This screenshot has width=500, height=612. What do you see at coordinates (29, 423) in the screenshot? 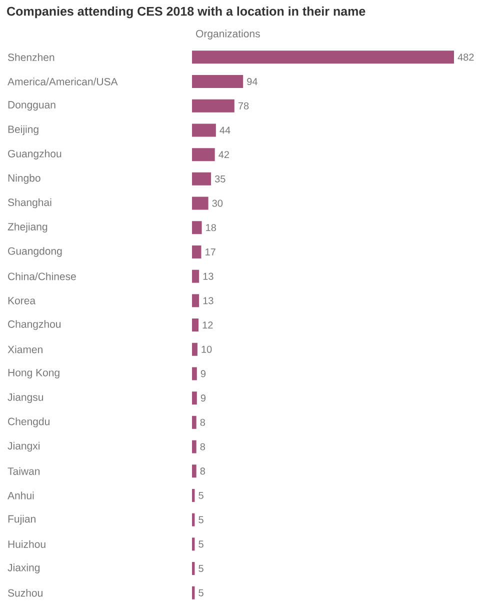
I see `y-tick-label: Chengdu` at bounding box center [29, 423].